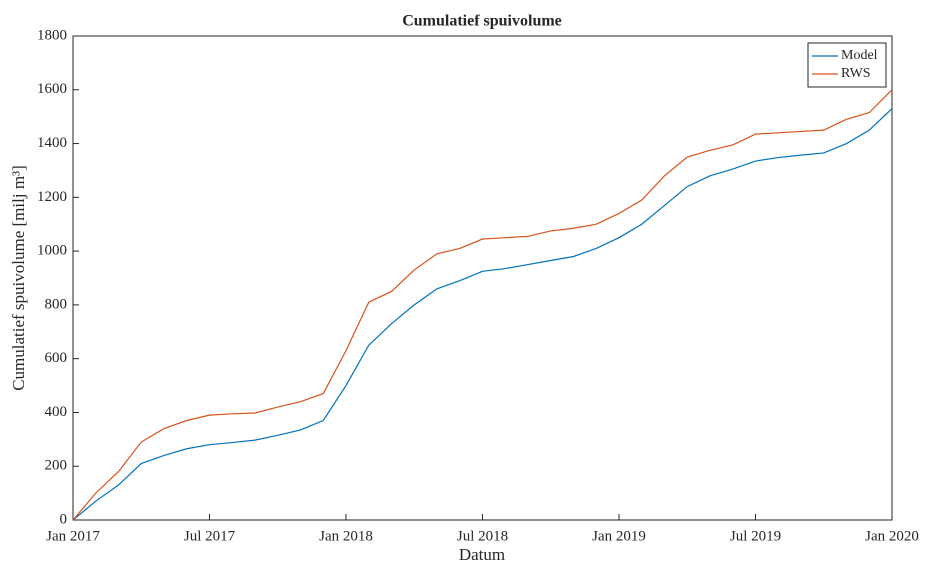  Describe the element at coordinates (482, 536) in the screenshot. I see `x-tick-label: Jul 2018` at that location.